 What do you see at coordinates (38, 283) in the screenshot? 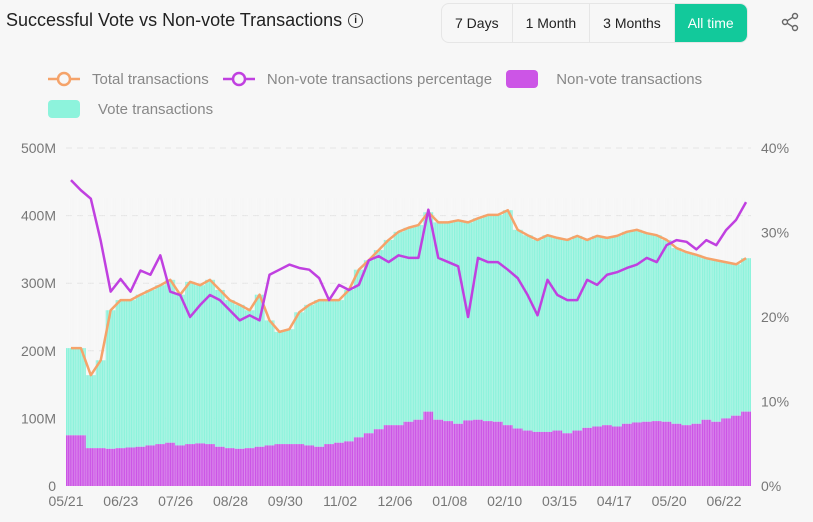
I see `y-left-tick-label: 300M` at bounding box center [38, 283].